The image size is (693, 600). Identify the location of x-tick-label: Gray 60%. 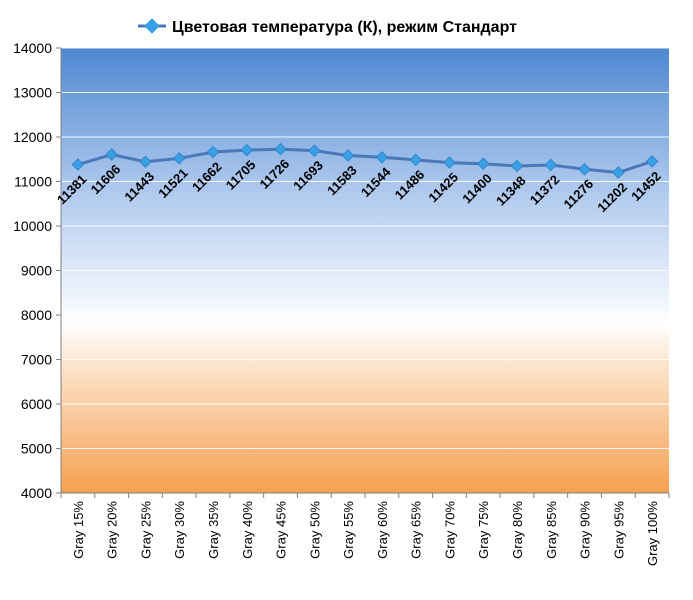
(382, 530).